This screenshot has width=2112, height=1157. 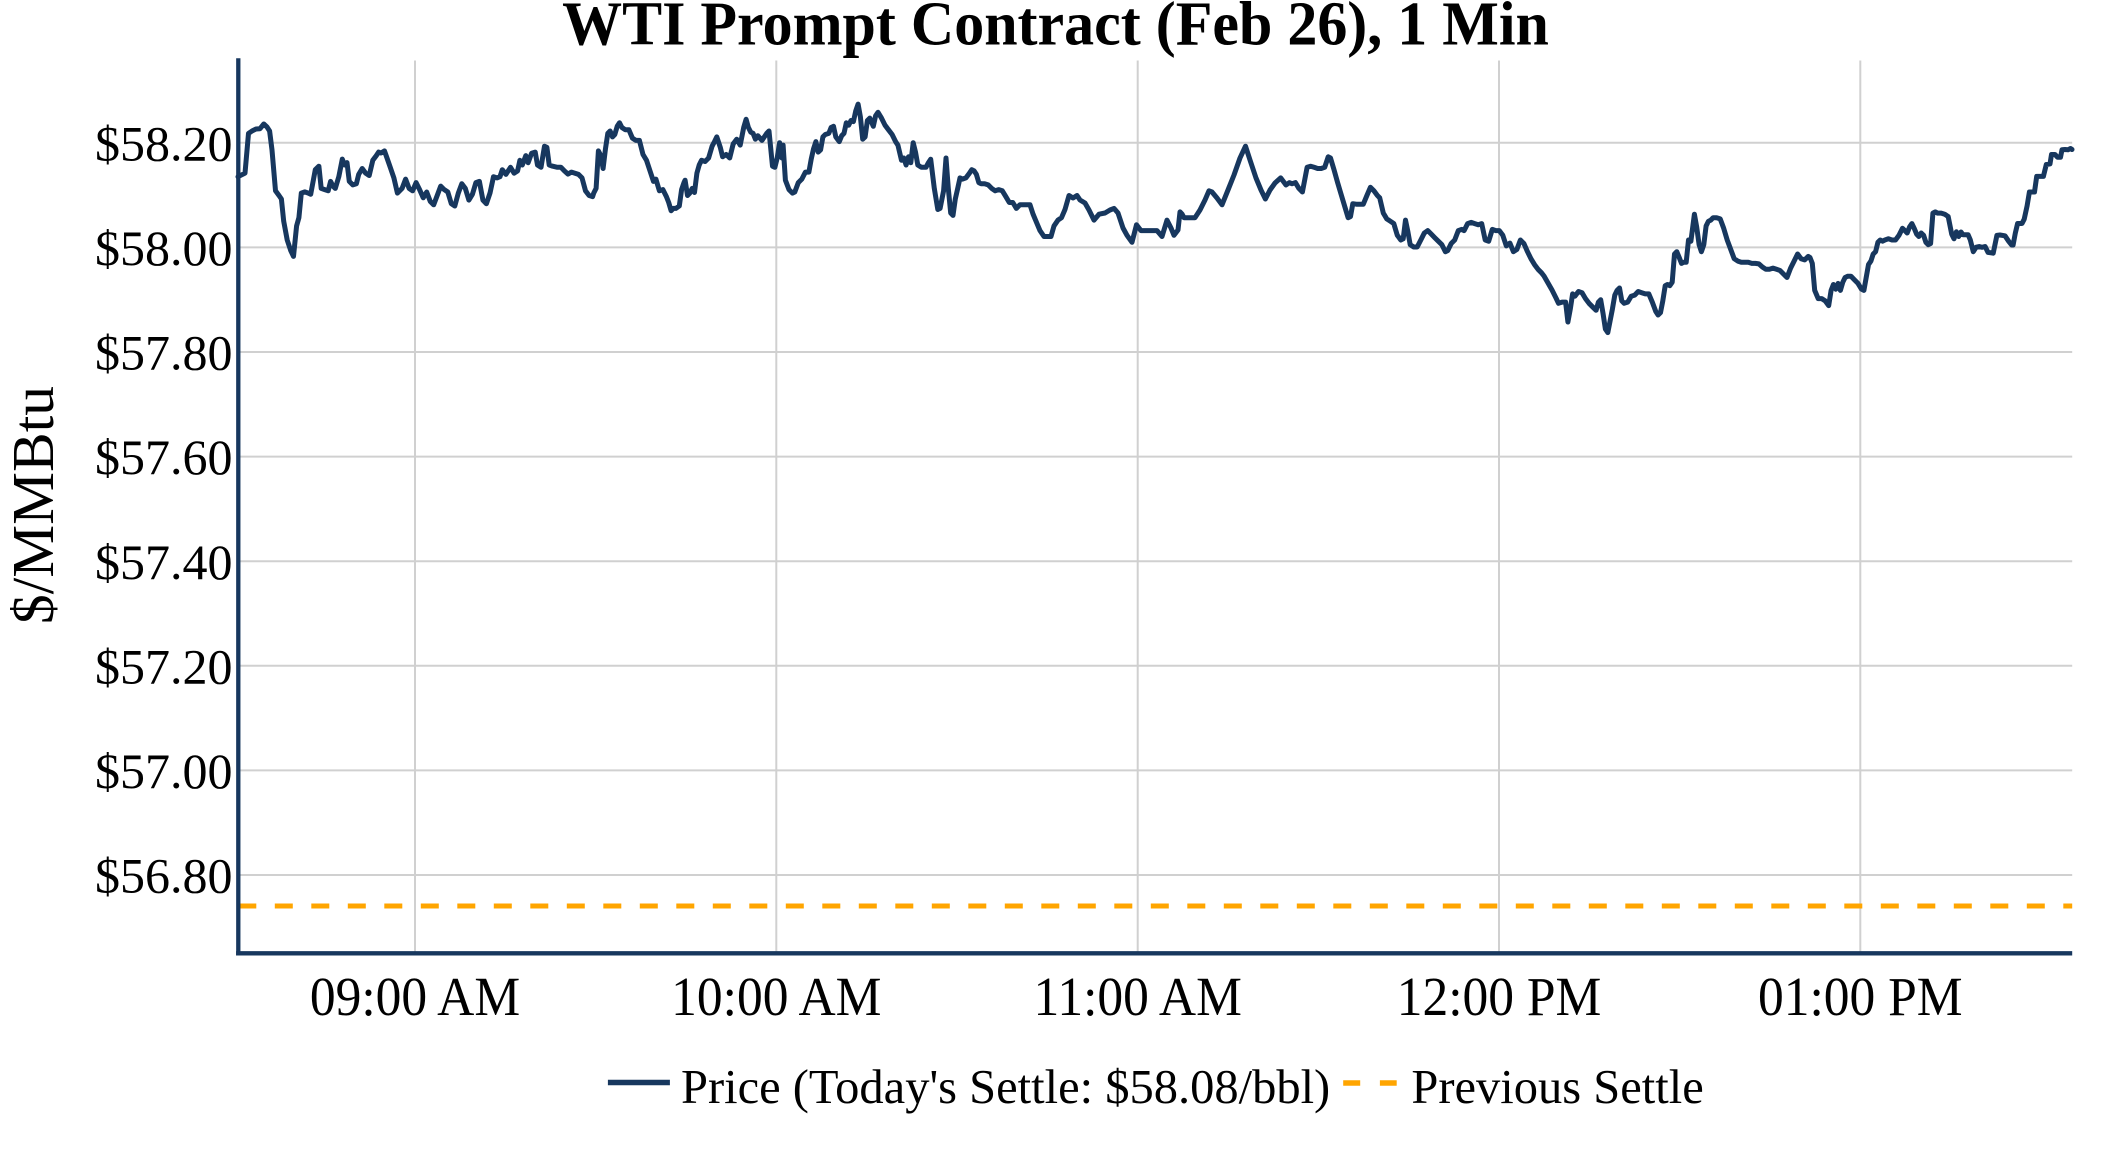 I want to click on svg-text: 01:00 PM, so click(x=1860, y=996).